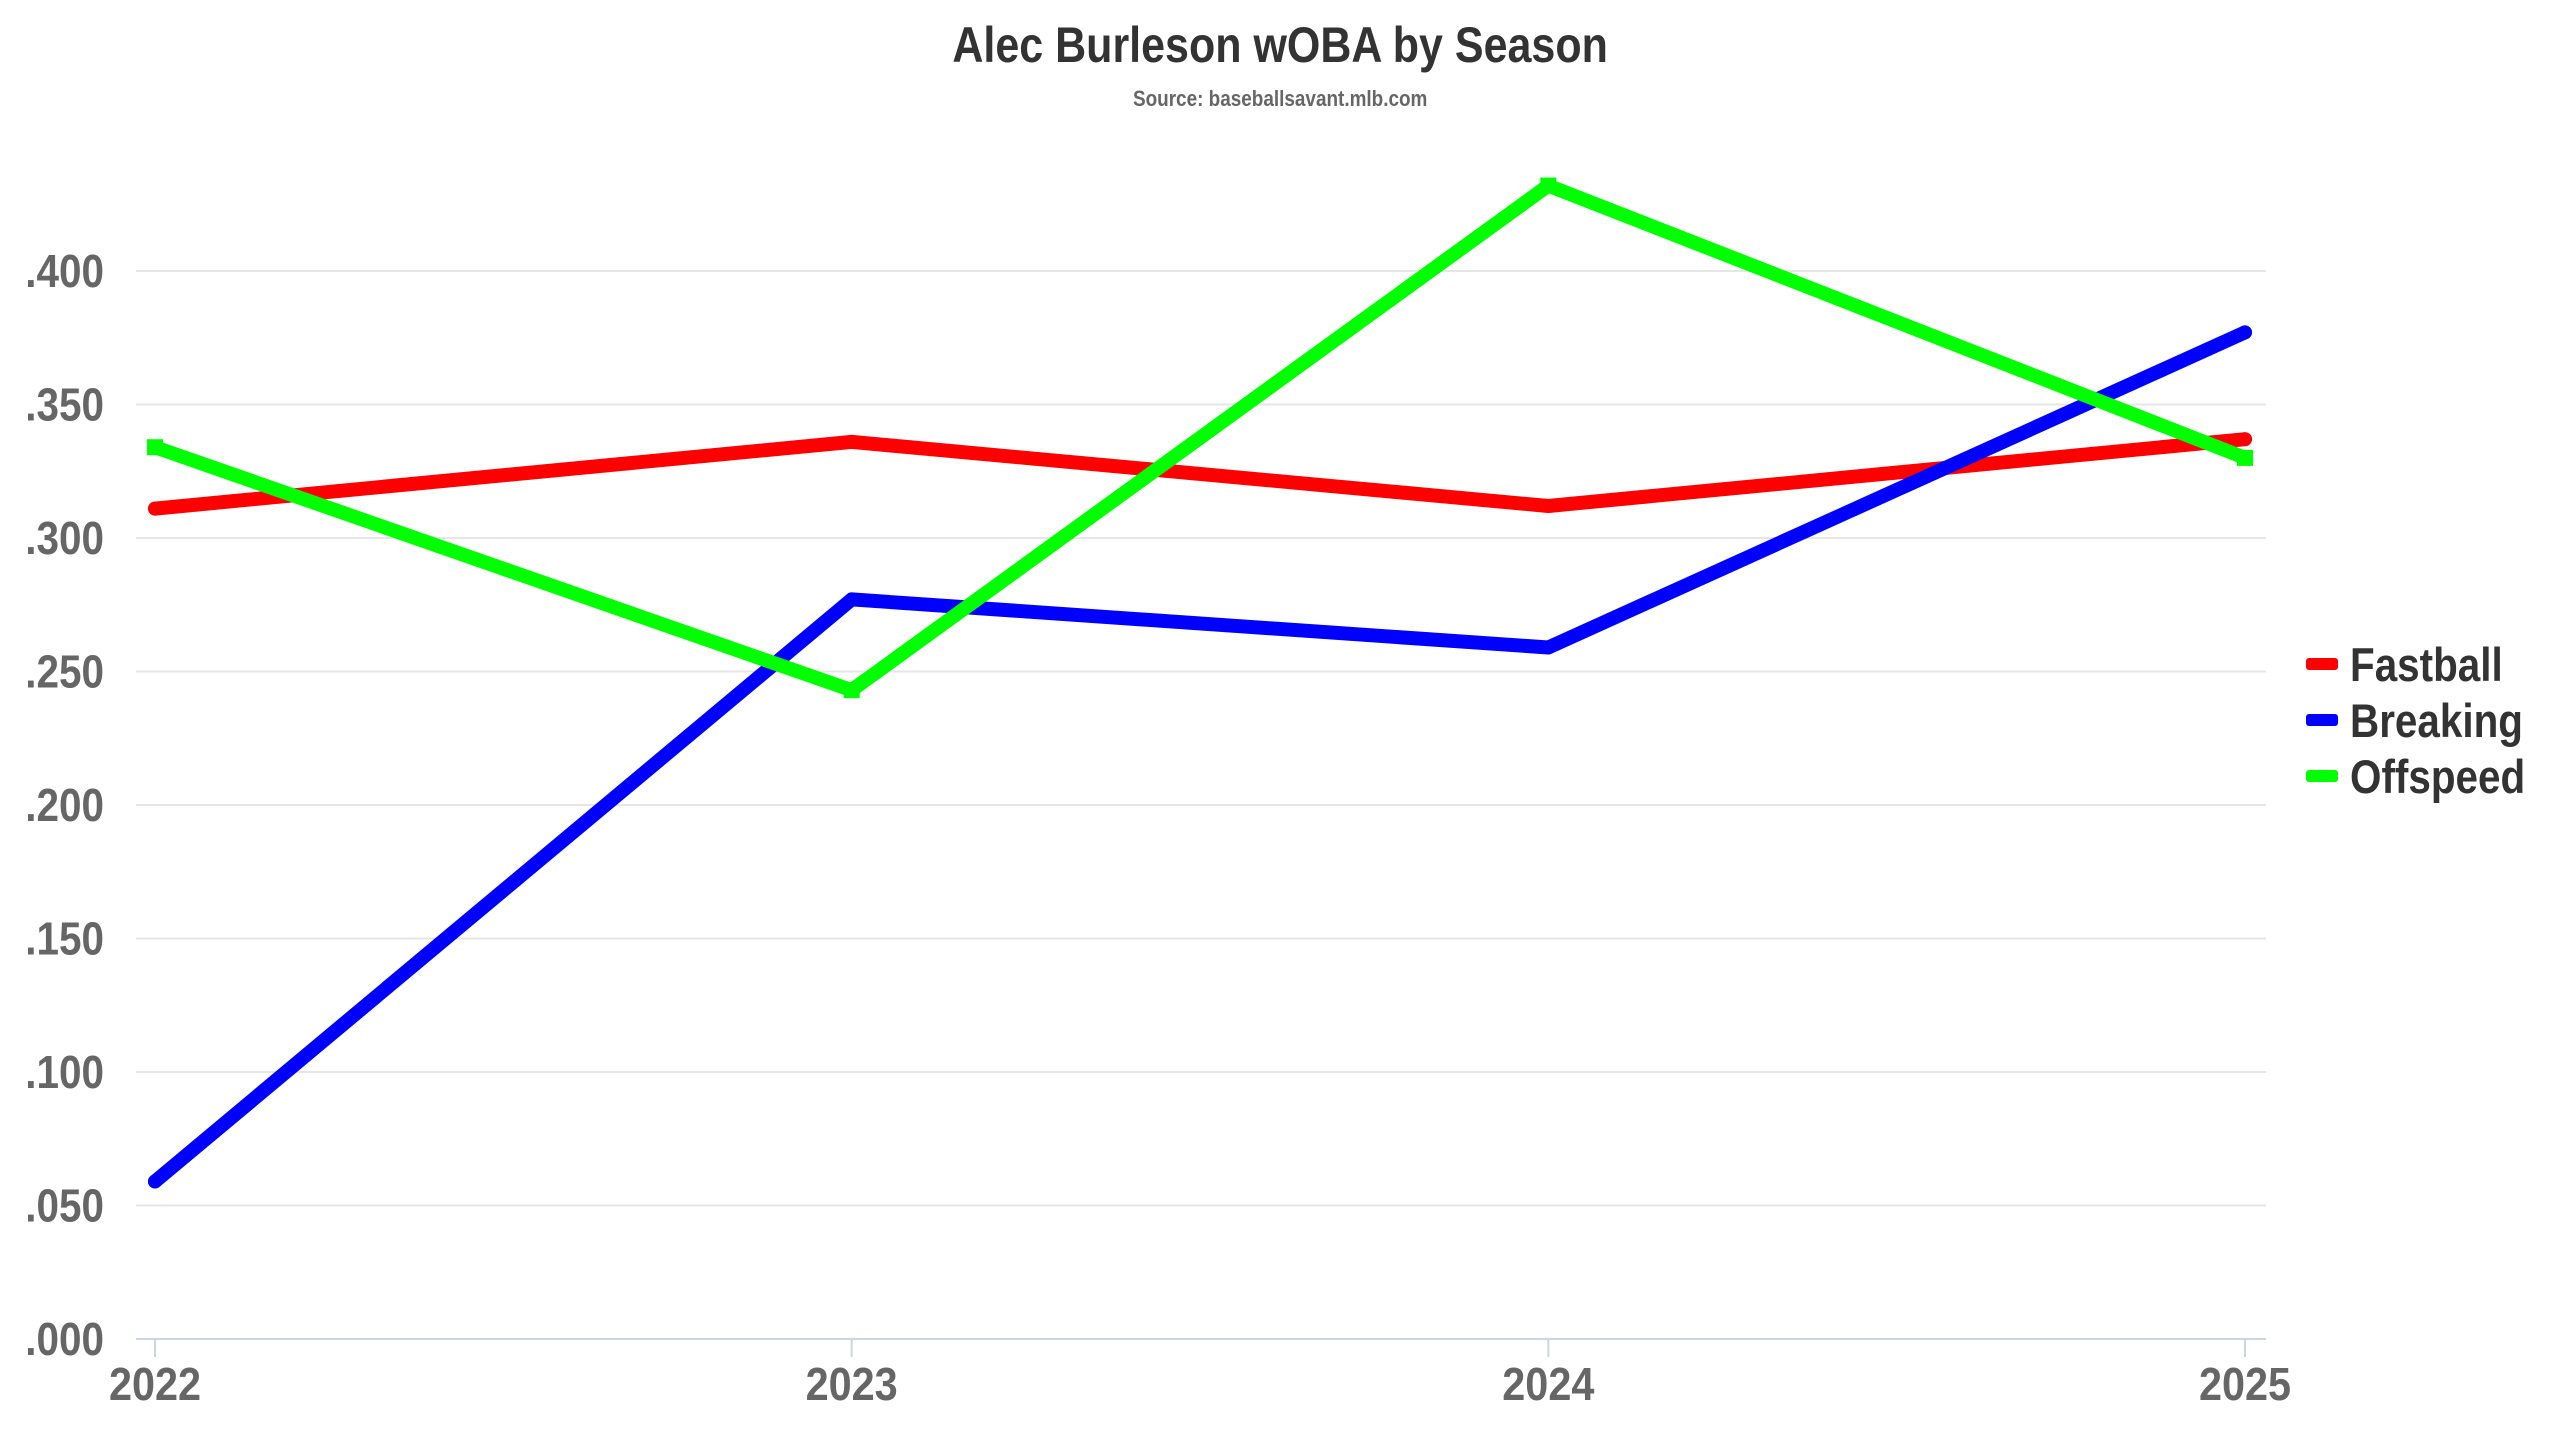  Describe the element at coordinates (64, 1073) in the screenshot. I see `y-tick-label: .100` at that location.